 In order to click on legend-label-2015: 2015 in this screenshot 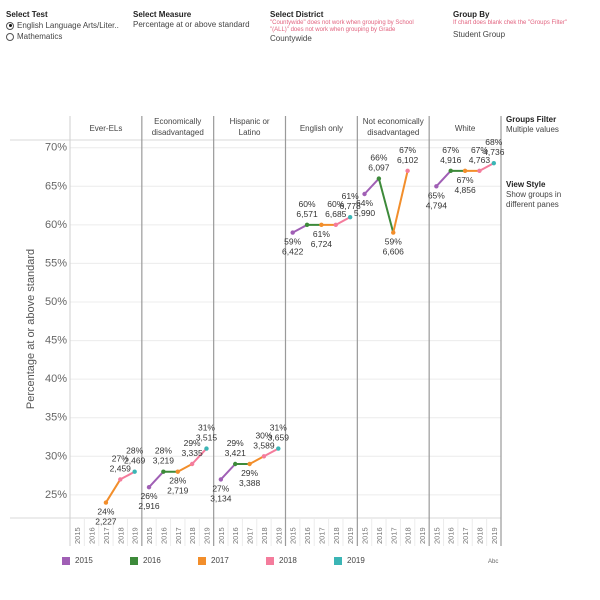, I will do `click(84, 560)`.